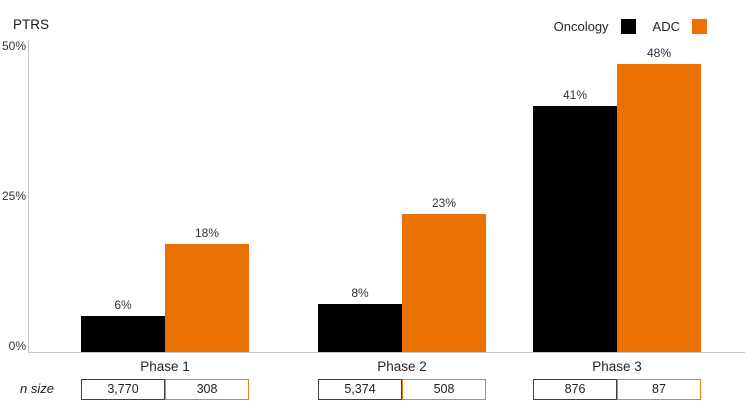 The image size is (750, 410). I want to click on bar-value-label-oncology-phase-3: 41%, so click(575, 95).